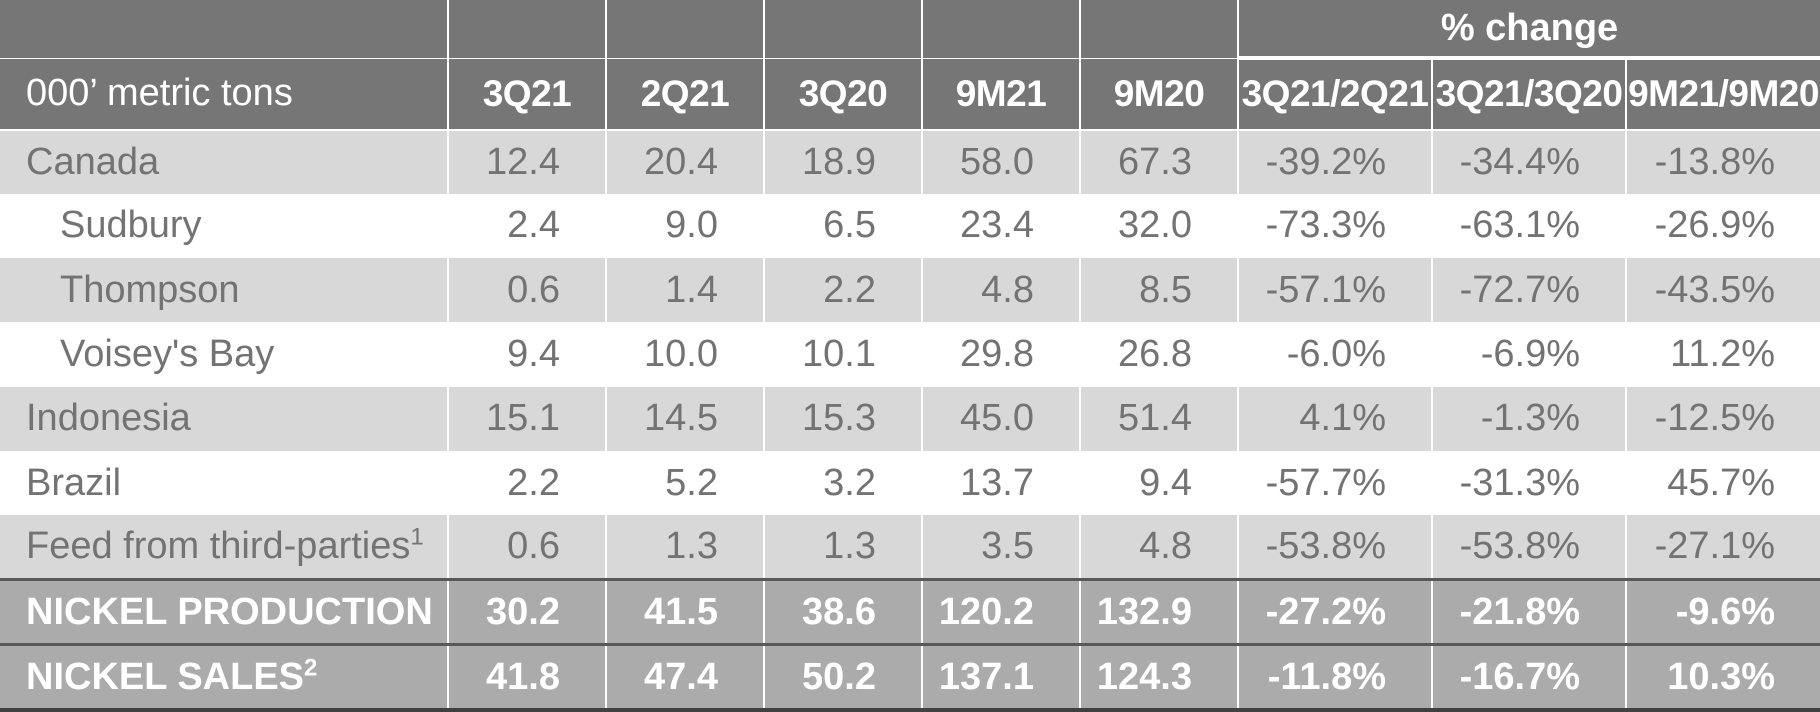 Image resolution: width=1820 pixels, height=712 pixels. What do you see at coordinates (224, 483) in the screenshot?
I see `row-label: Brazil` at bounding box center [224, 483].